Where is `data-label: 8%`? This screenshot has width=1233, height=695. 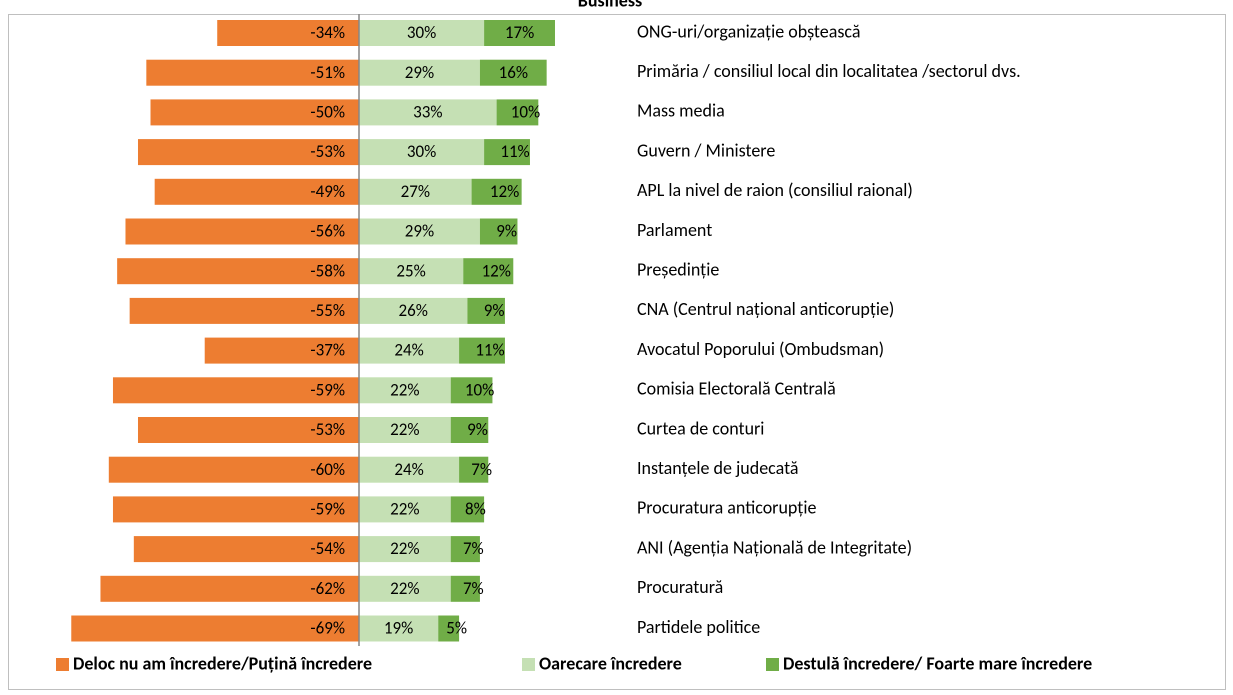
data-label: 8% is located at coordinates (475, 508).